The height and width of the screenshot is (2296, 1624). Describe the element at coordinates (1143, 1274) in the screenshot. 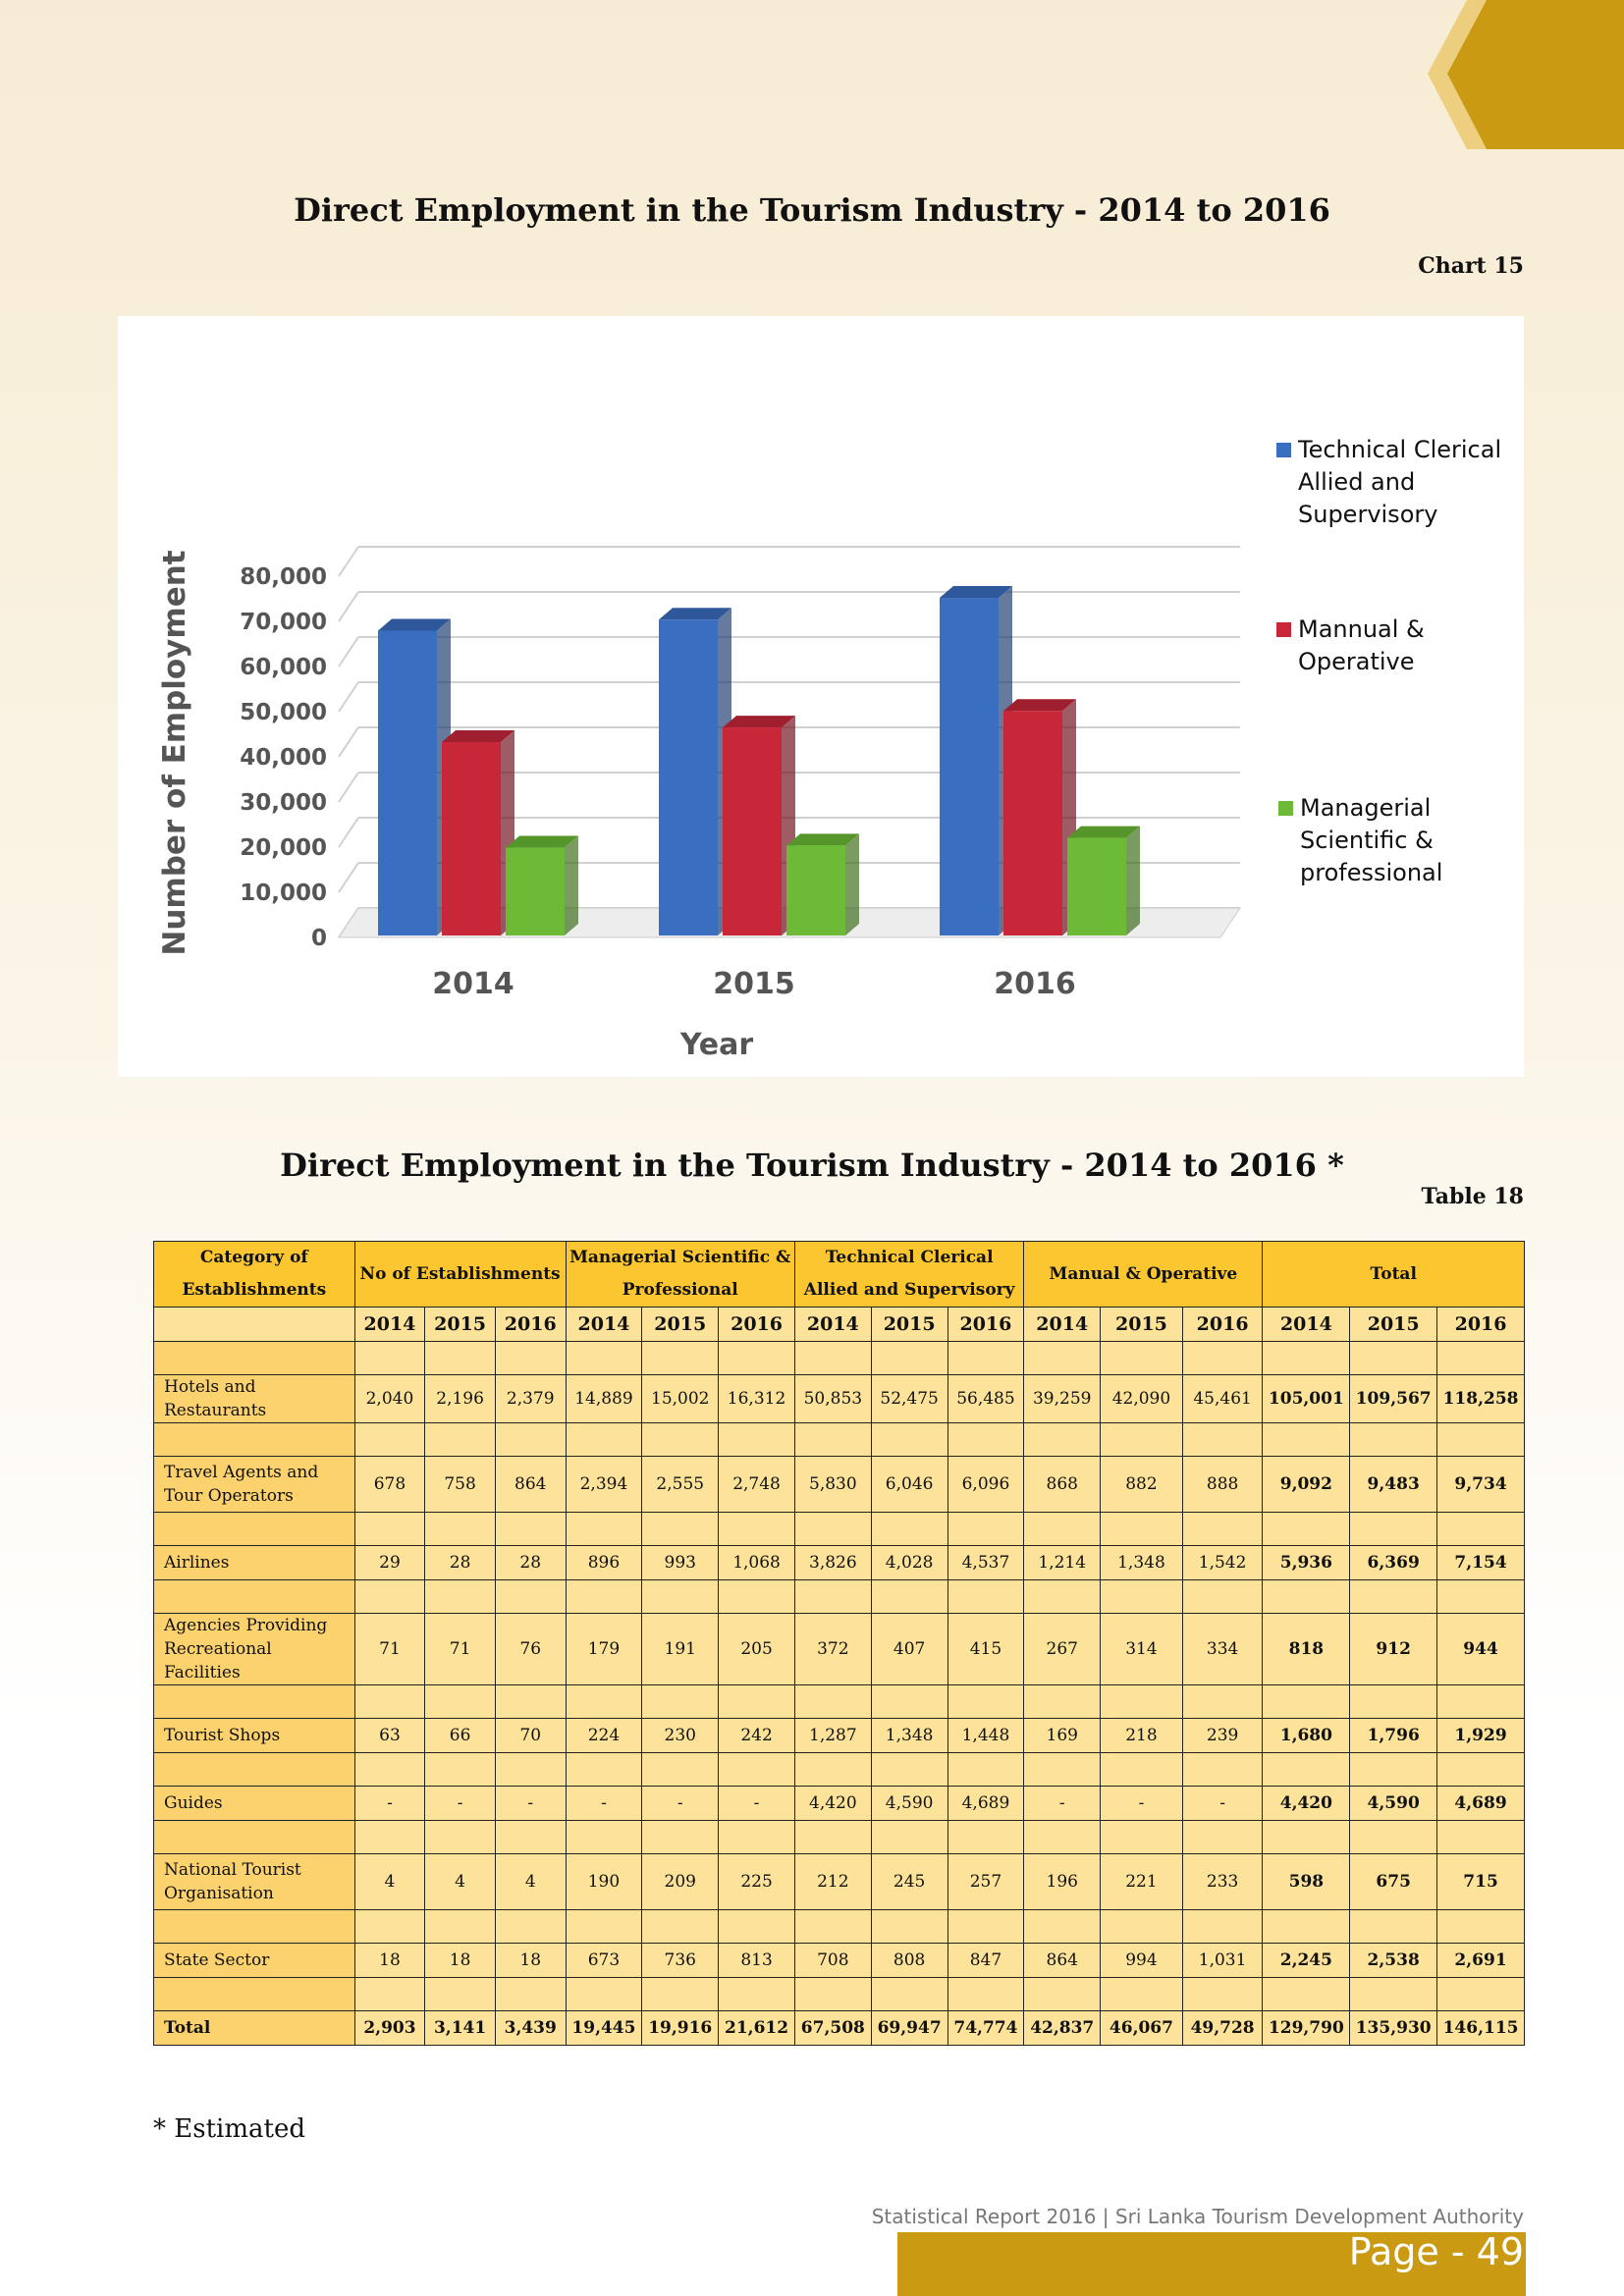

I see `header-manual: Manual & Operative` at that location.